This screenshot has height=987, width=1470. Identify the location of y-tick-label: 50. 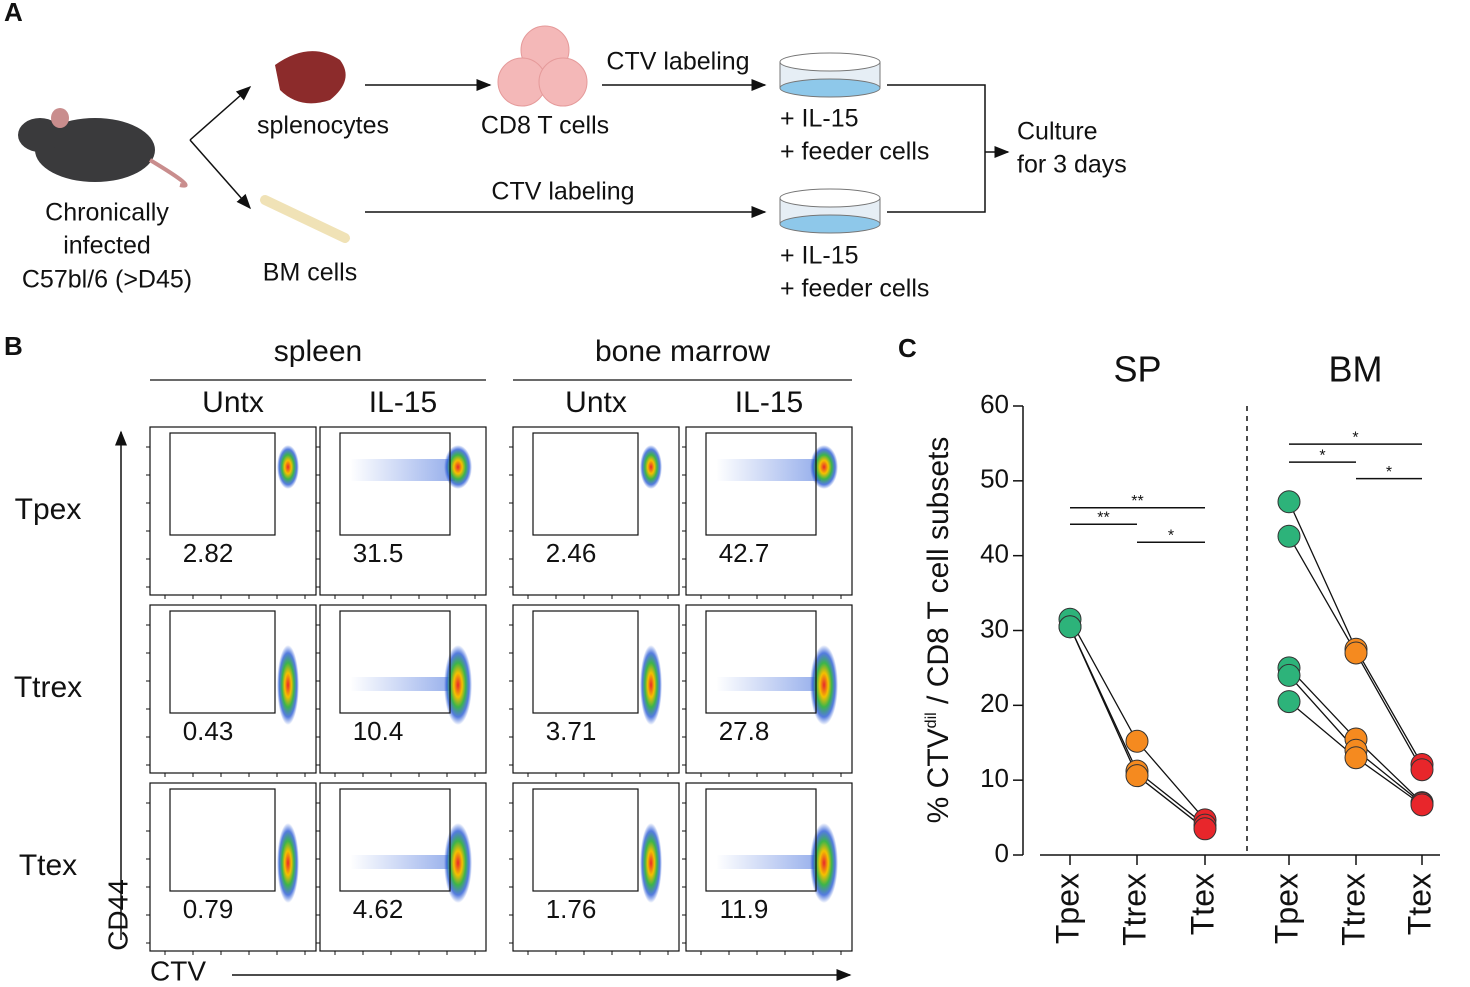
(994, 479).